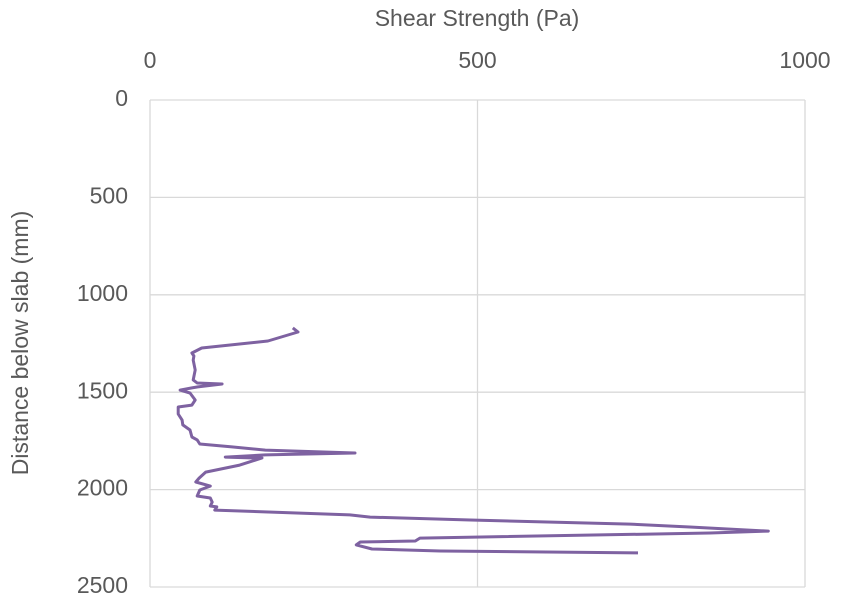 The height and width of the screenshot is (601, 841). Describe the element at coordinates (102, 293) in the screenshot. I see `y-tick-label: 1000` at that location.